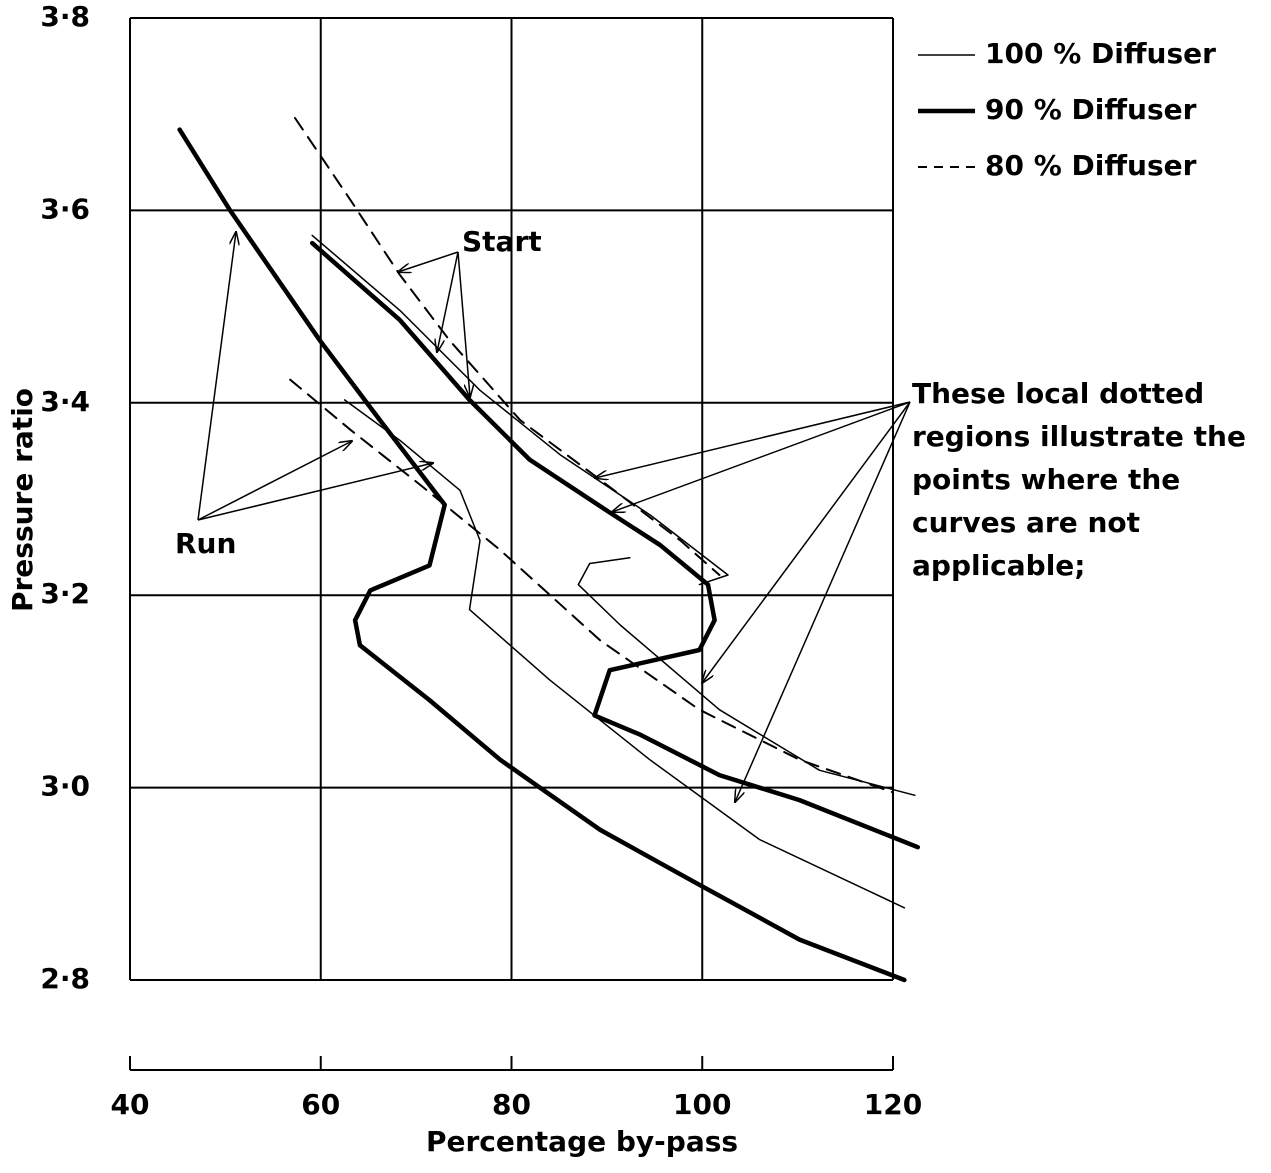  What do you see at coordinates (65, 978) in the screenshot?
I see `y-tick-label: 2·8` at bounding box center [65, 978].